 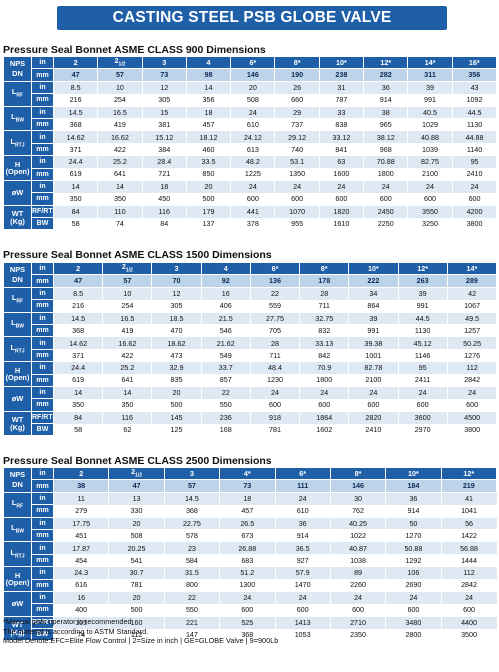 What do you see at coordinates (275, 281) in the screenshot?
I see `size-mm-cell: 136` at bounding box center [275, 281].